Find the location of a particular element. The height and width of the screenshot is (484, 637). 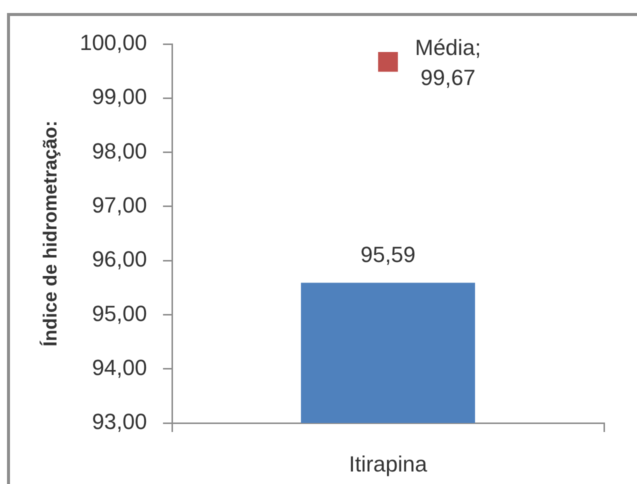

y-tick-label: 99,00 is located at coordinates (119, 97).